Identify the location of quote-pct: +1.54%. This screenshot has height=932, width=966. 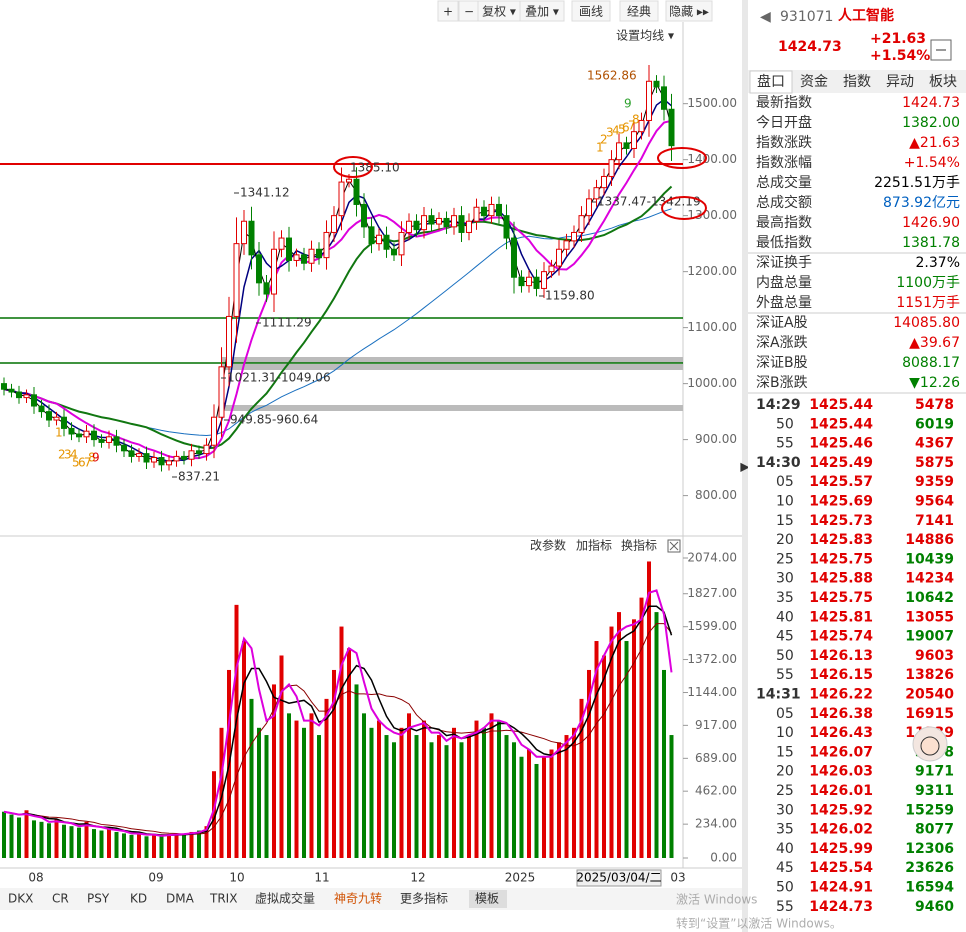
(900, 56).